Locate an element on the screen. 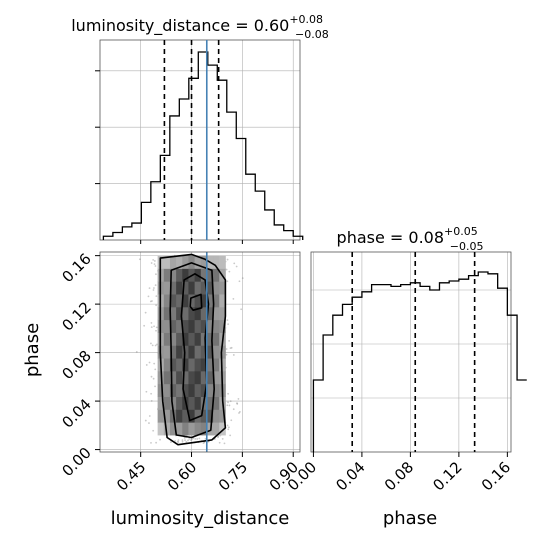 The width and height of the screenshot is (550, 550). contour-inner is located at coordinates (195, 347).